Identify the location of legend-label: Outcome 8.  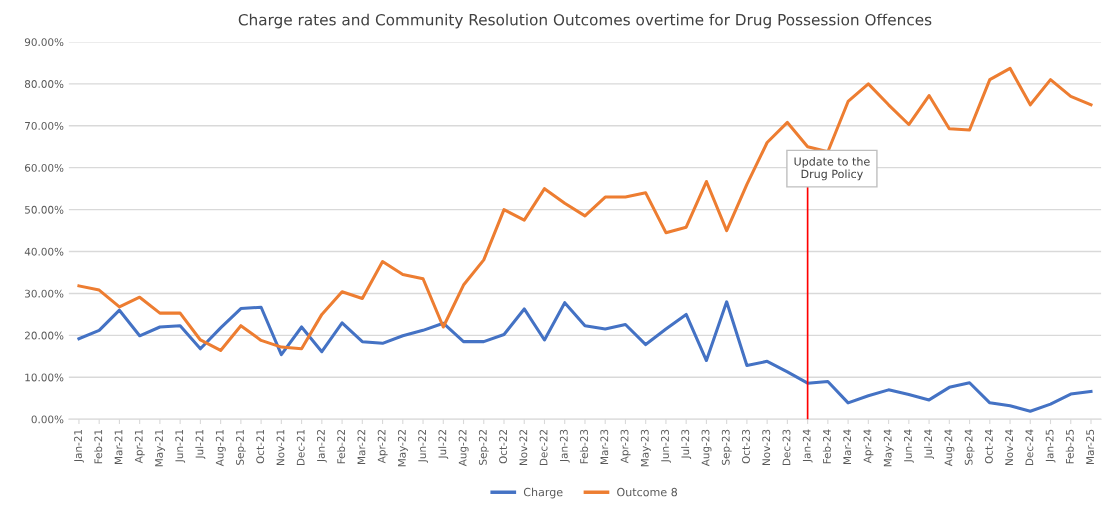
(647, 492).